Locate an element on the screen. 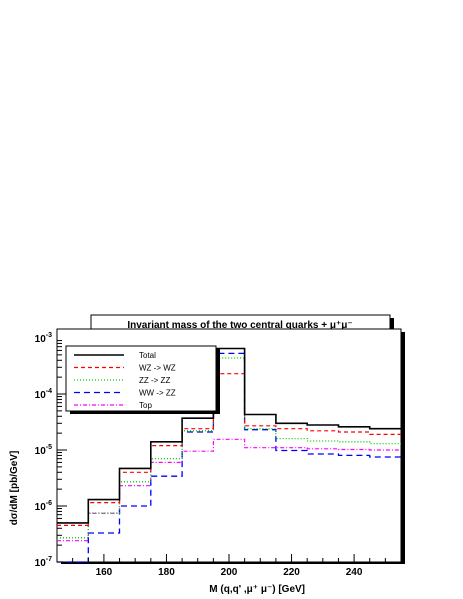 This screenshot has height=599, width=463. legend-label: ZZ -> ZZ is located at coordinates (154, 380).